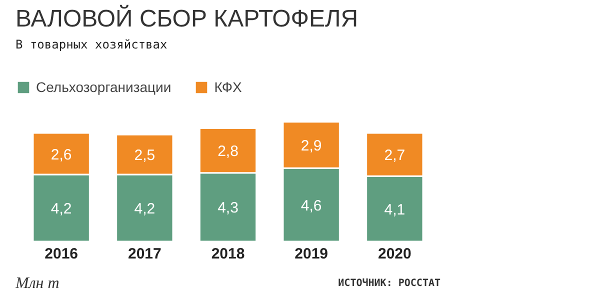 Image resolution: width=600 pixels, height=300 pixels. I want to click on x-tick-label: 2020, so click(395, 254).